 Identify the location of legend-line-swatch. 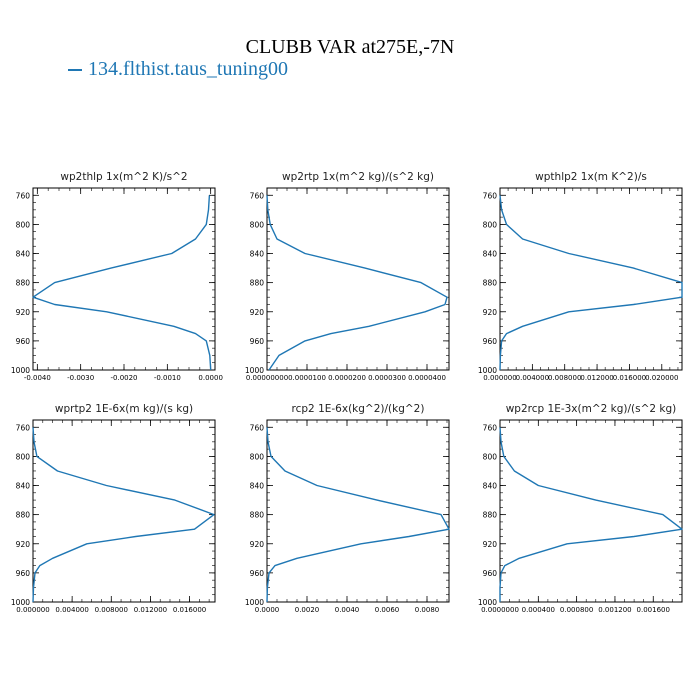
(75, 70).